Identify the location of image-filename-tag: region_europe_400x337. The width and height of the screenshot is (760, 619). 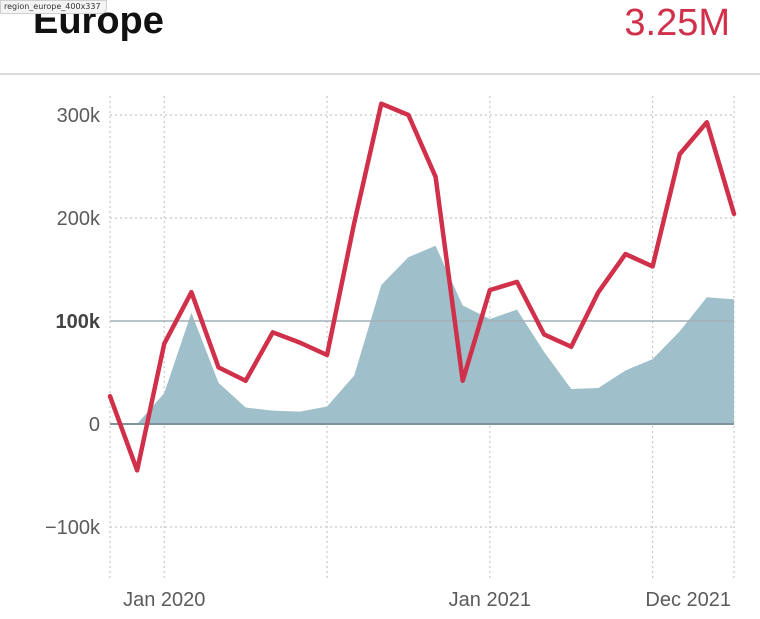
(53, 7).